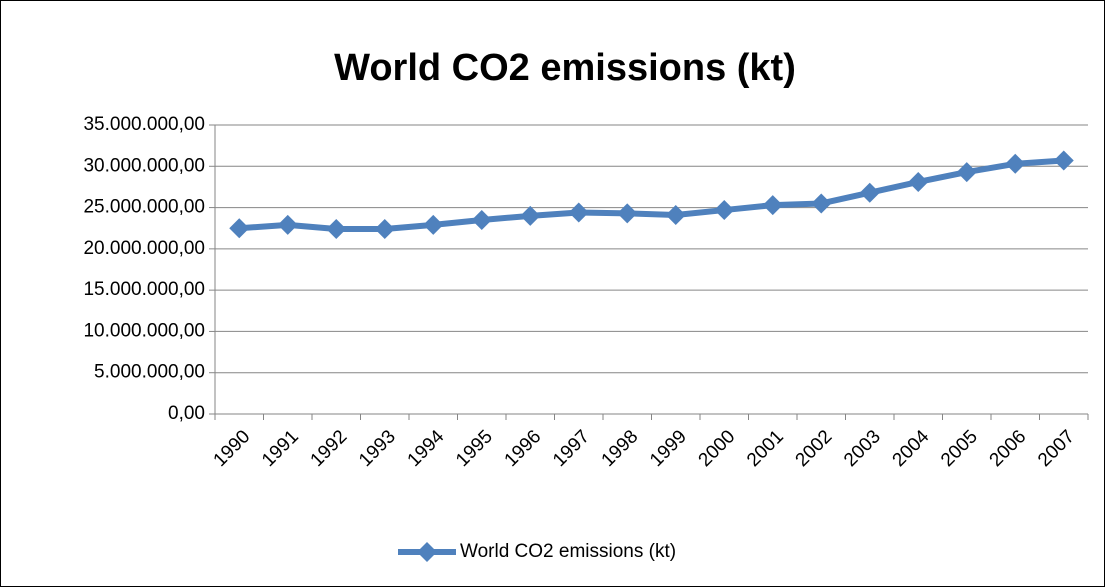  What do you see at coordinates (565, 68) in the screenshot?
I see `chart-title: World CO2 emissions (kt)` at bounding box center [565, 68].